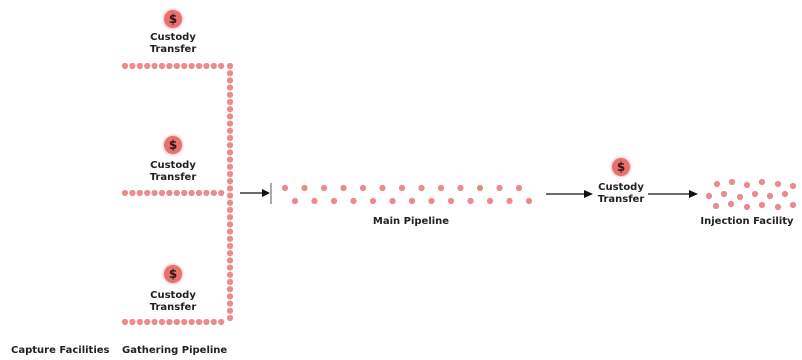  I want to click on custody-transfer-bottom-label: Custody Transfer, so click(173, 302).